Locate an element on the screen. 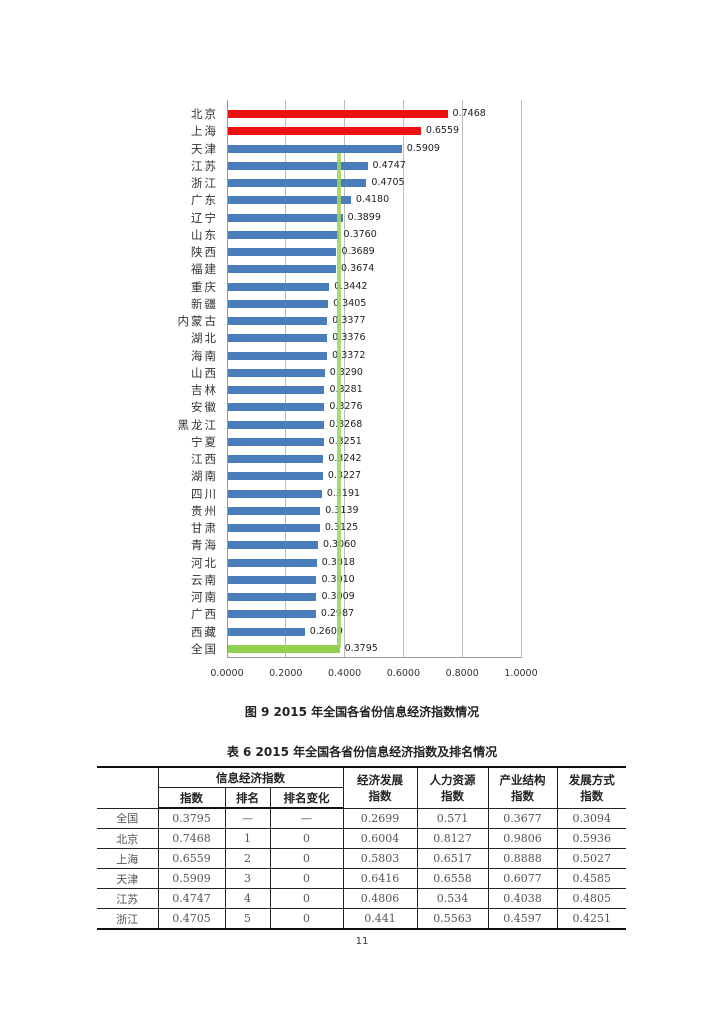 This screenshot has height=1024, width=724. table-header-row: 信息经济指数 经济发展 指数 人力资源 指数 产业结构 指数 发展方式 指数 is located at coordinates (362, 787).